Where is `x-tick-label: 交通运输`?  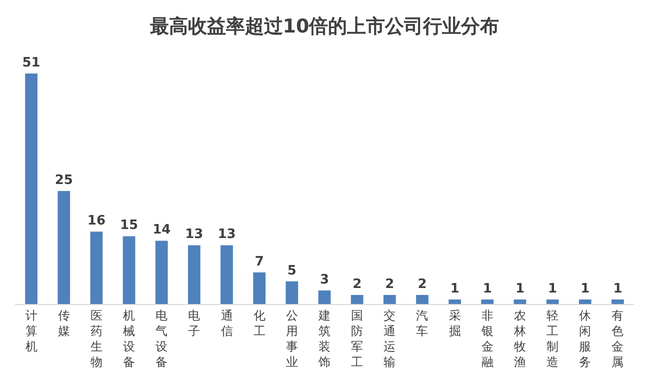
x-tick-label: 交通运输 is located at coordinates (390, 339).